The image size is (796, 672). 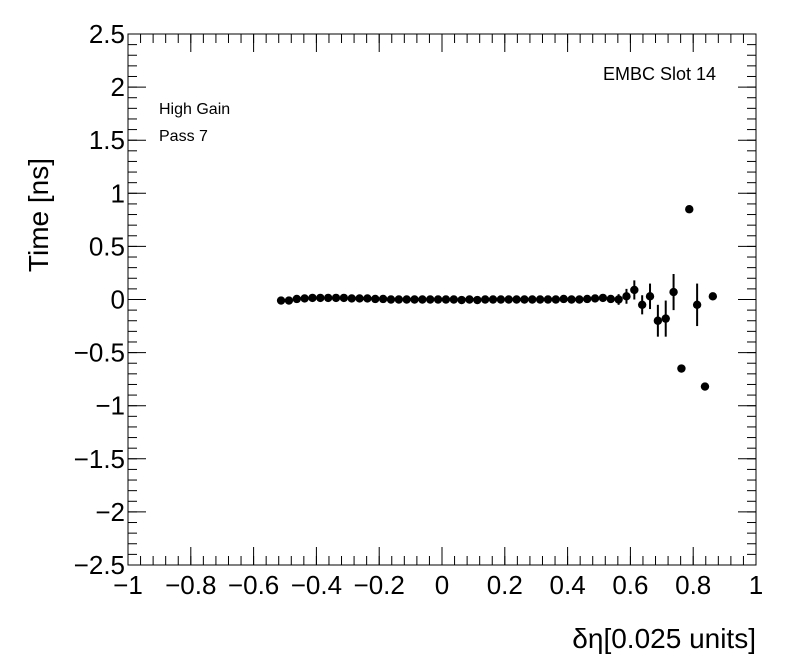 I want to click on error-bars, so click(x=489, y=305).